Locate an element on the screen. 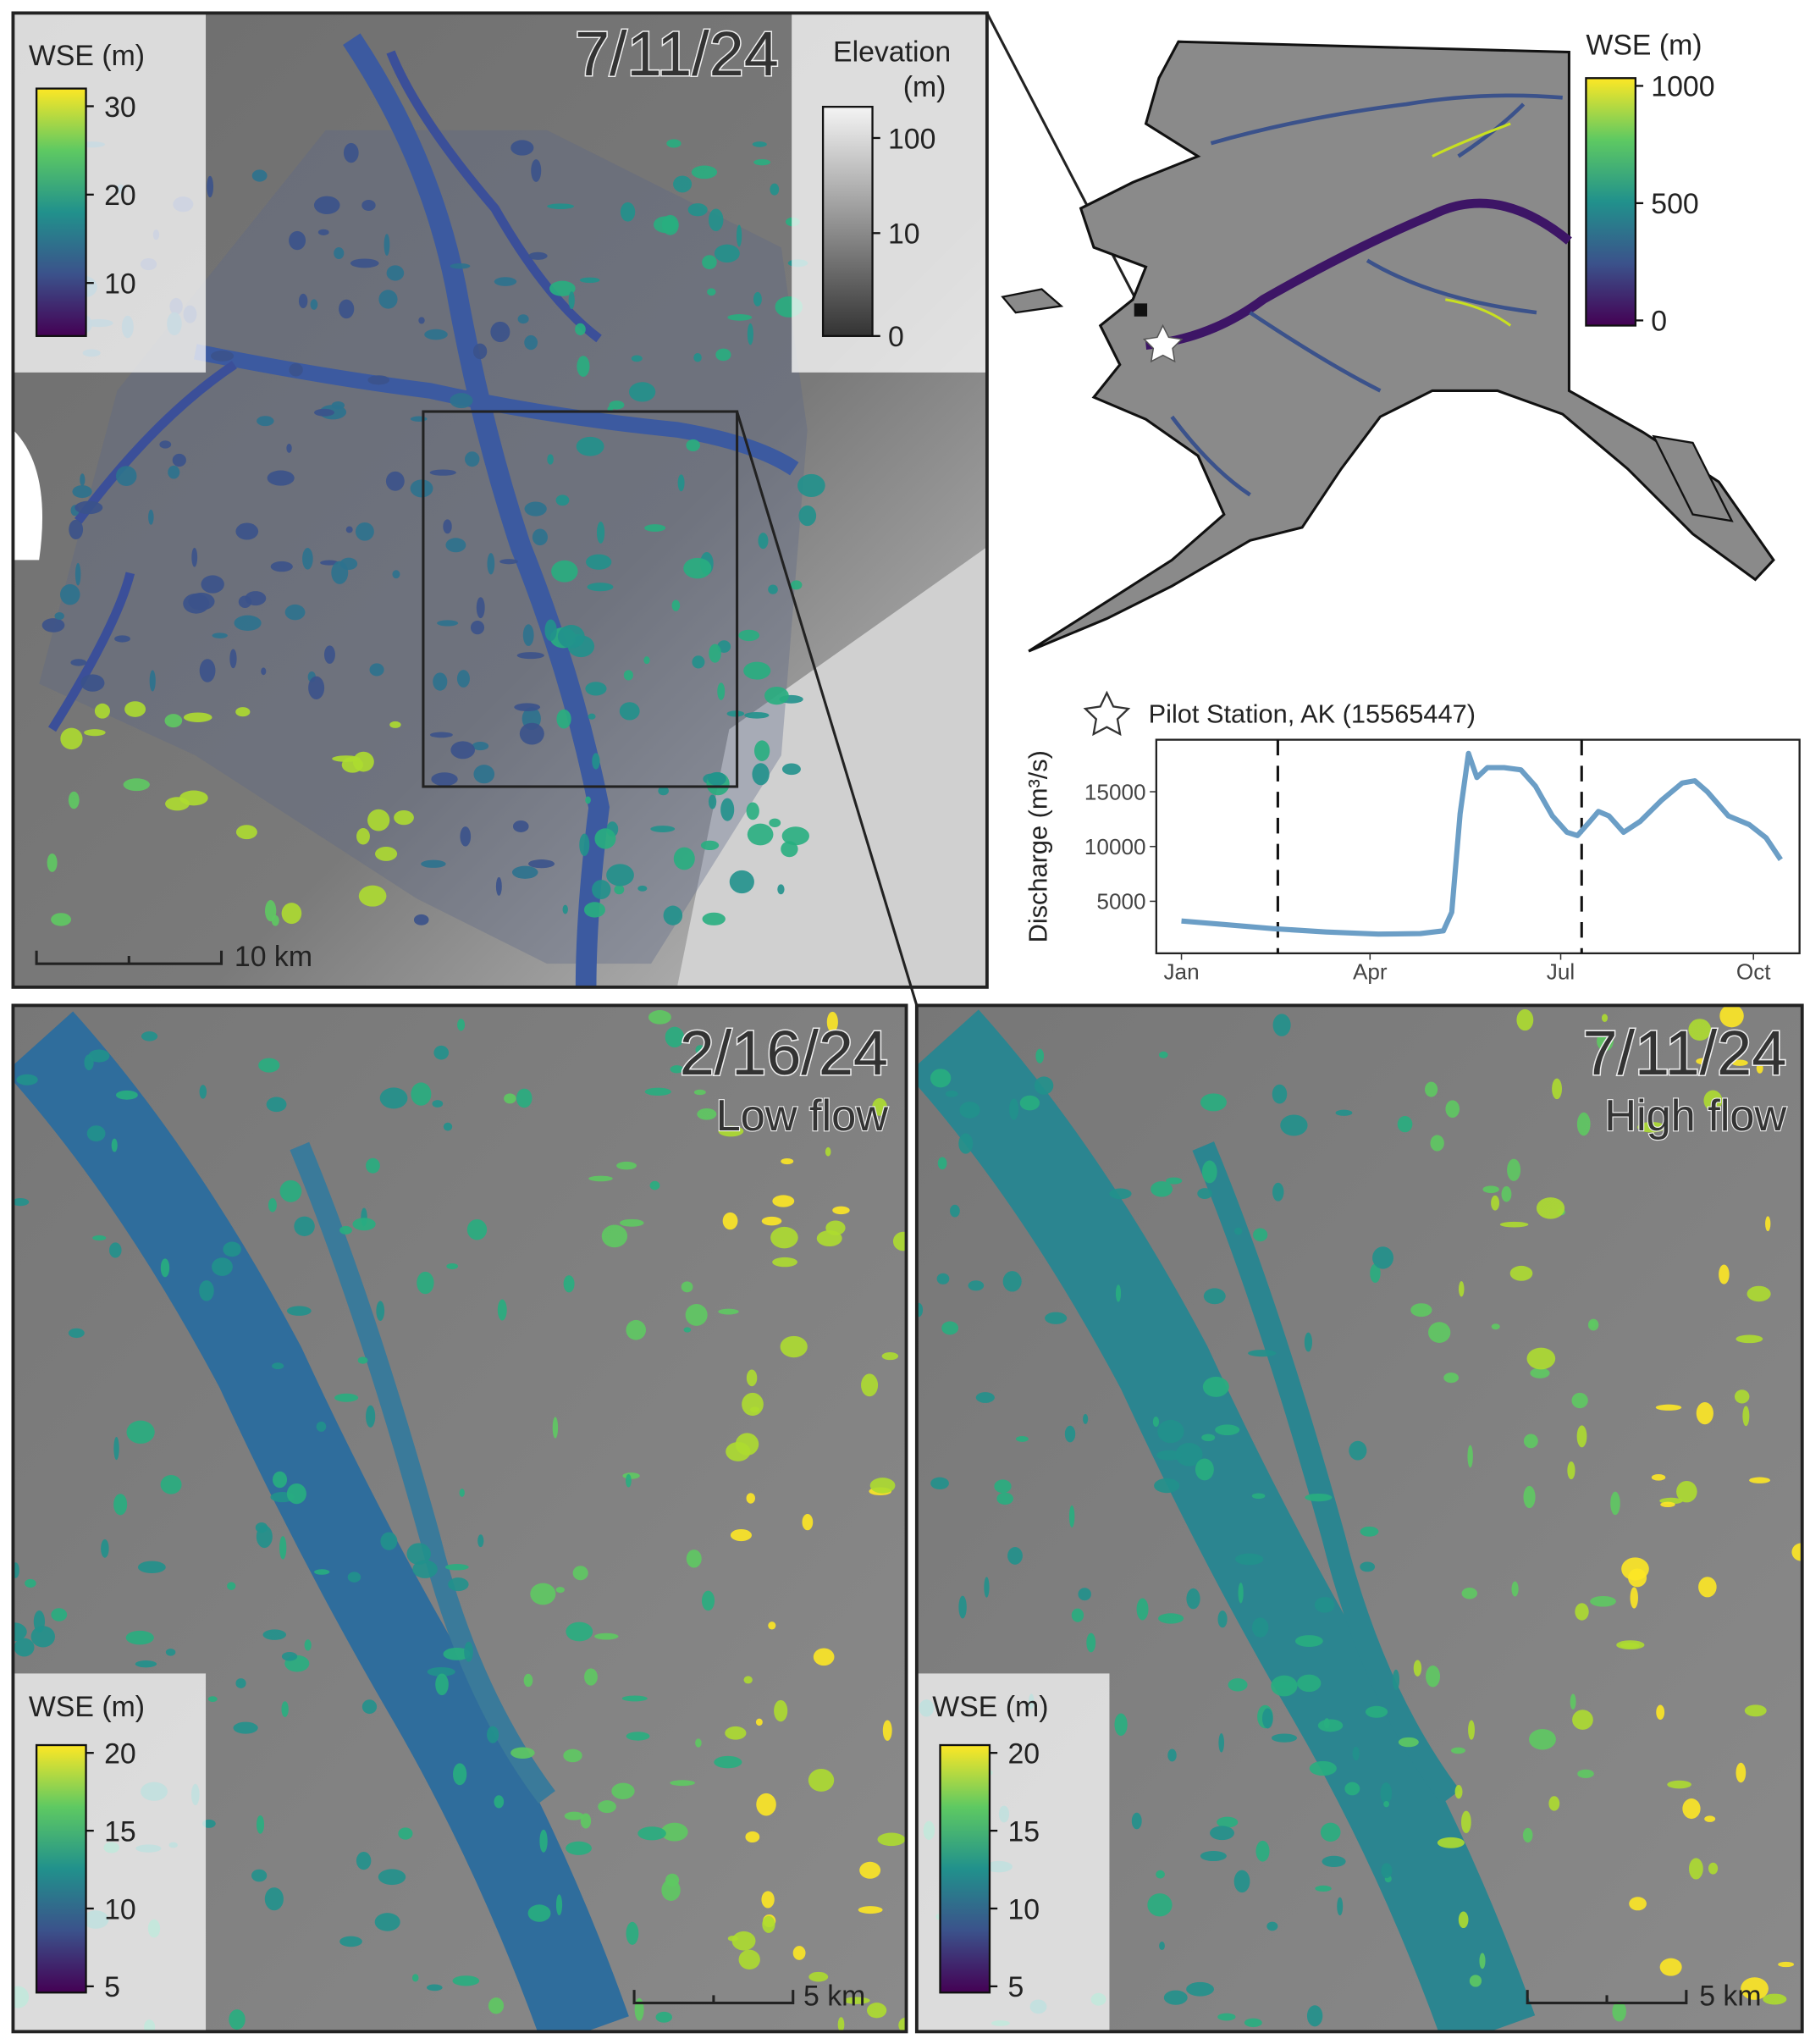 The image size is (1810, 2044). scale-label: 10 km is located at coordinates (273, 957).